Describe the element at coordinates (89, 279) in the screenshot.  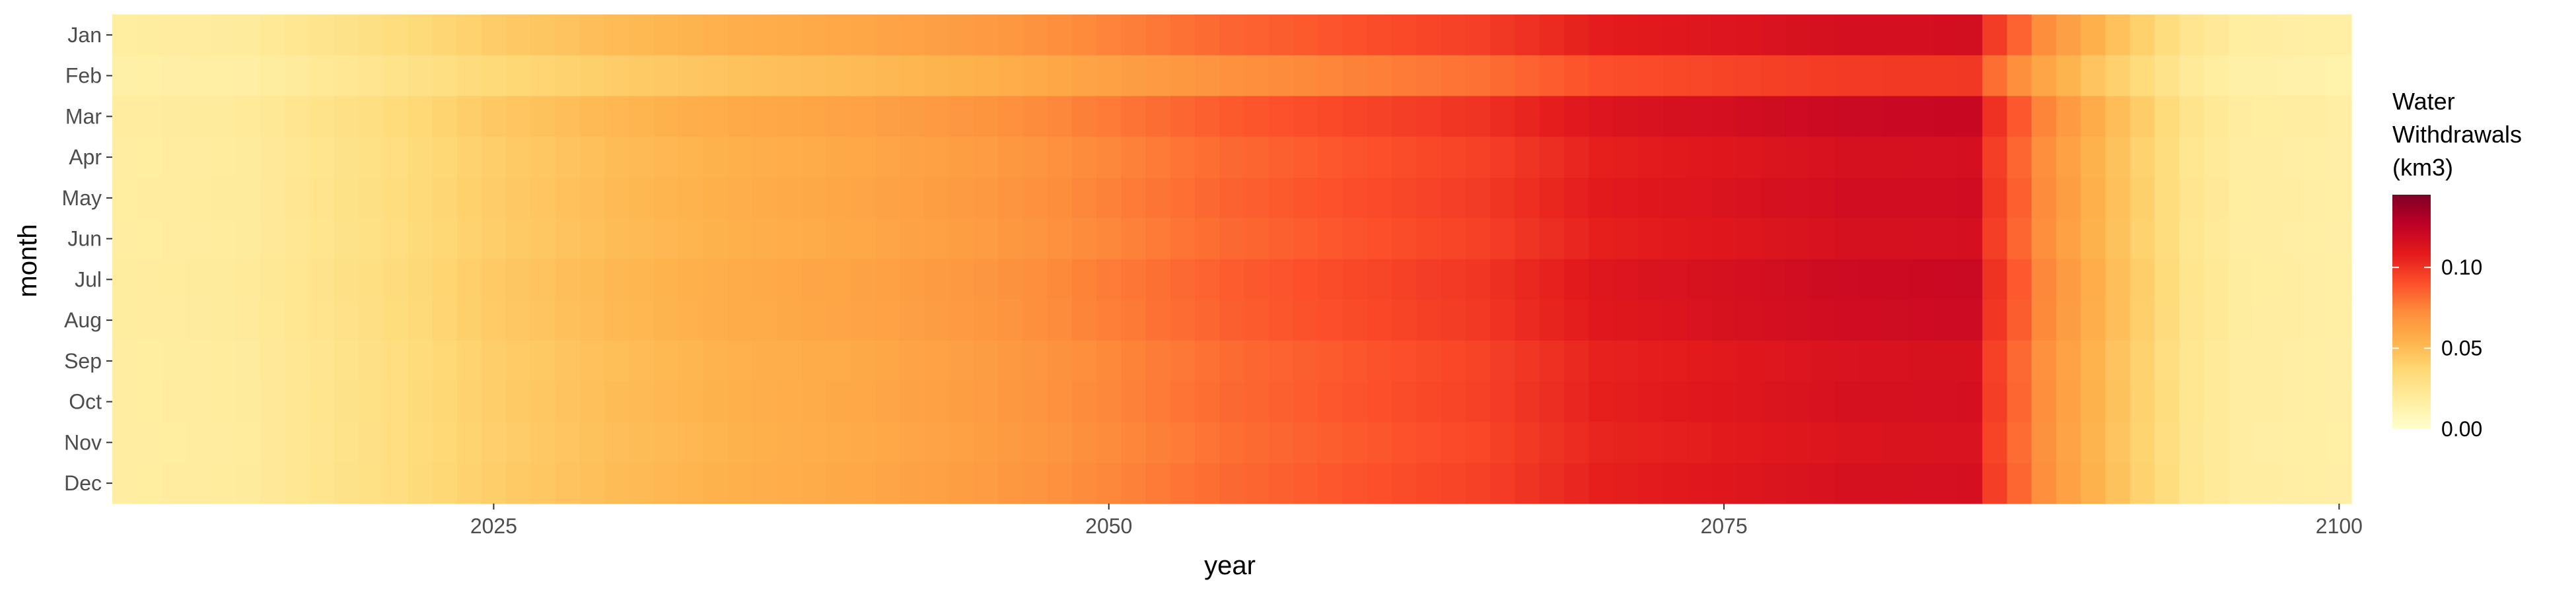
I see `y-tick-label: Jul` at that location.